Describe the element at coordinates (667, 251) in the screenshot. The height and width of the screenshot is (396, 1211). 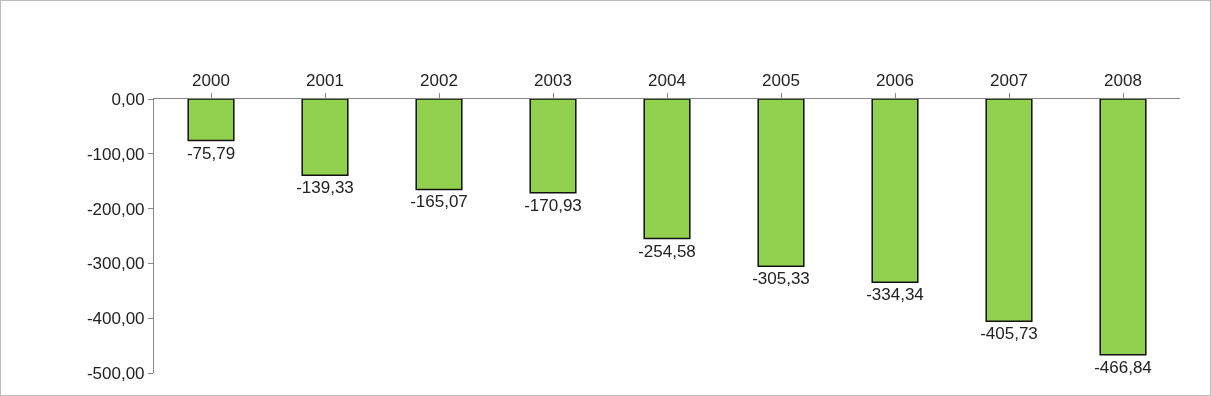
I see `data-label: -254,58` at that location.